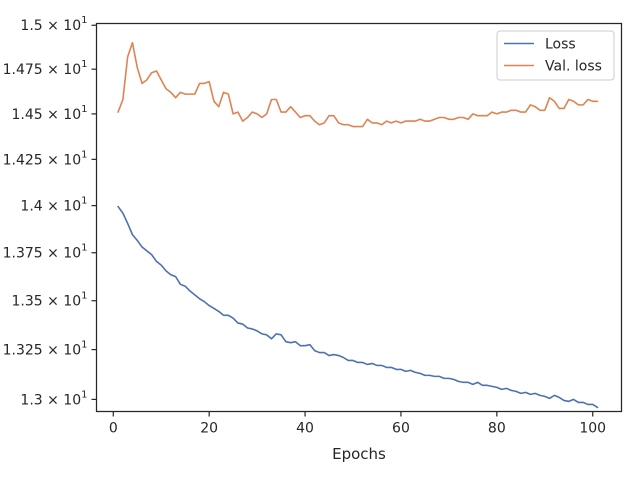 This screenshot has width=640, height=480. What do you see at coordinates (359, 454) in the screenshot?
I see `x-axis-label: Epochs` at bounding box center [359, 454].